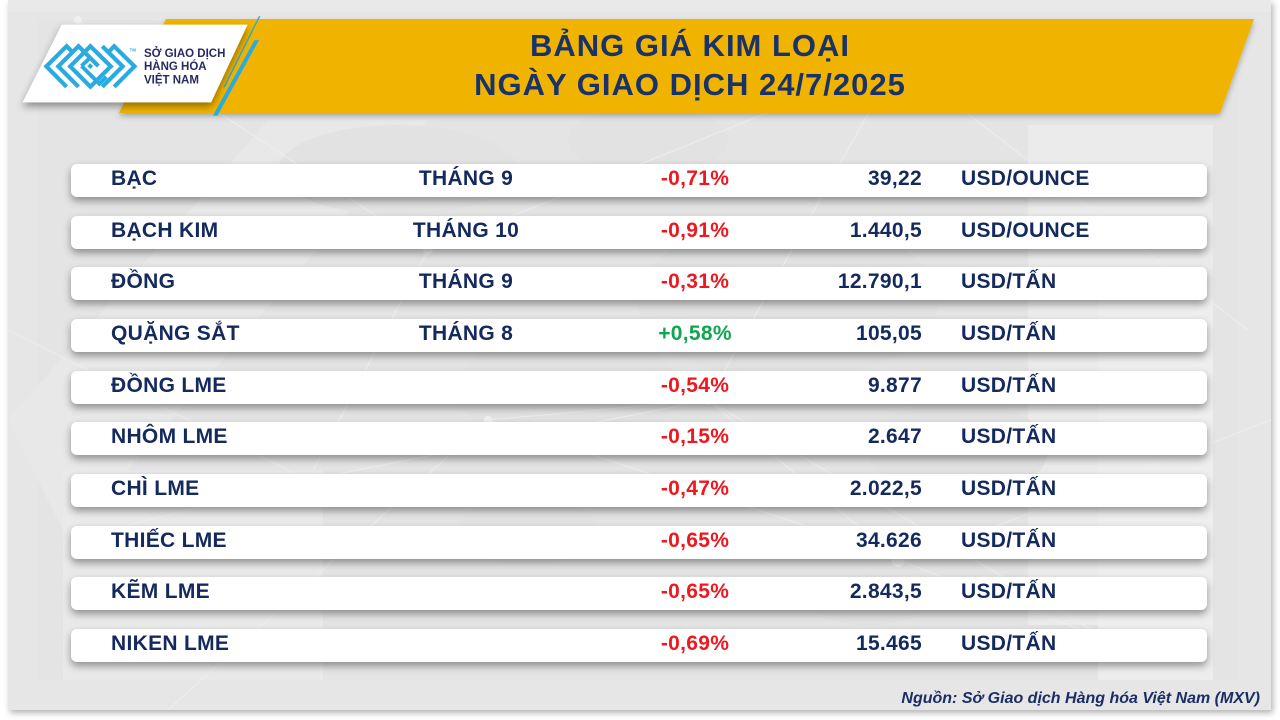 The image size is (1280, 720). Describe the element at coordinates (133, 50) in the screenshot. I see `svg-text: TM` at that location.